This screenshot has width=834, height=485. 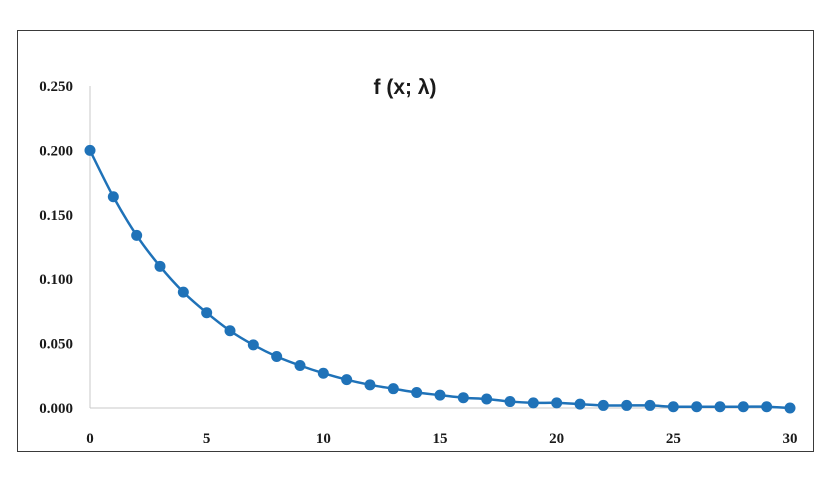 What do you see at coordinates (56, 280) in the screenshot?
I see `y-tick-label: 0.100` at bounding box center [56, 280].